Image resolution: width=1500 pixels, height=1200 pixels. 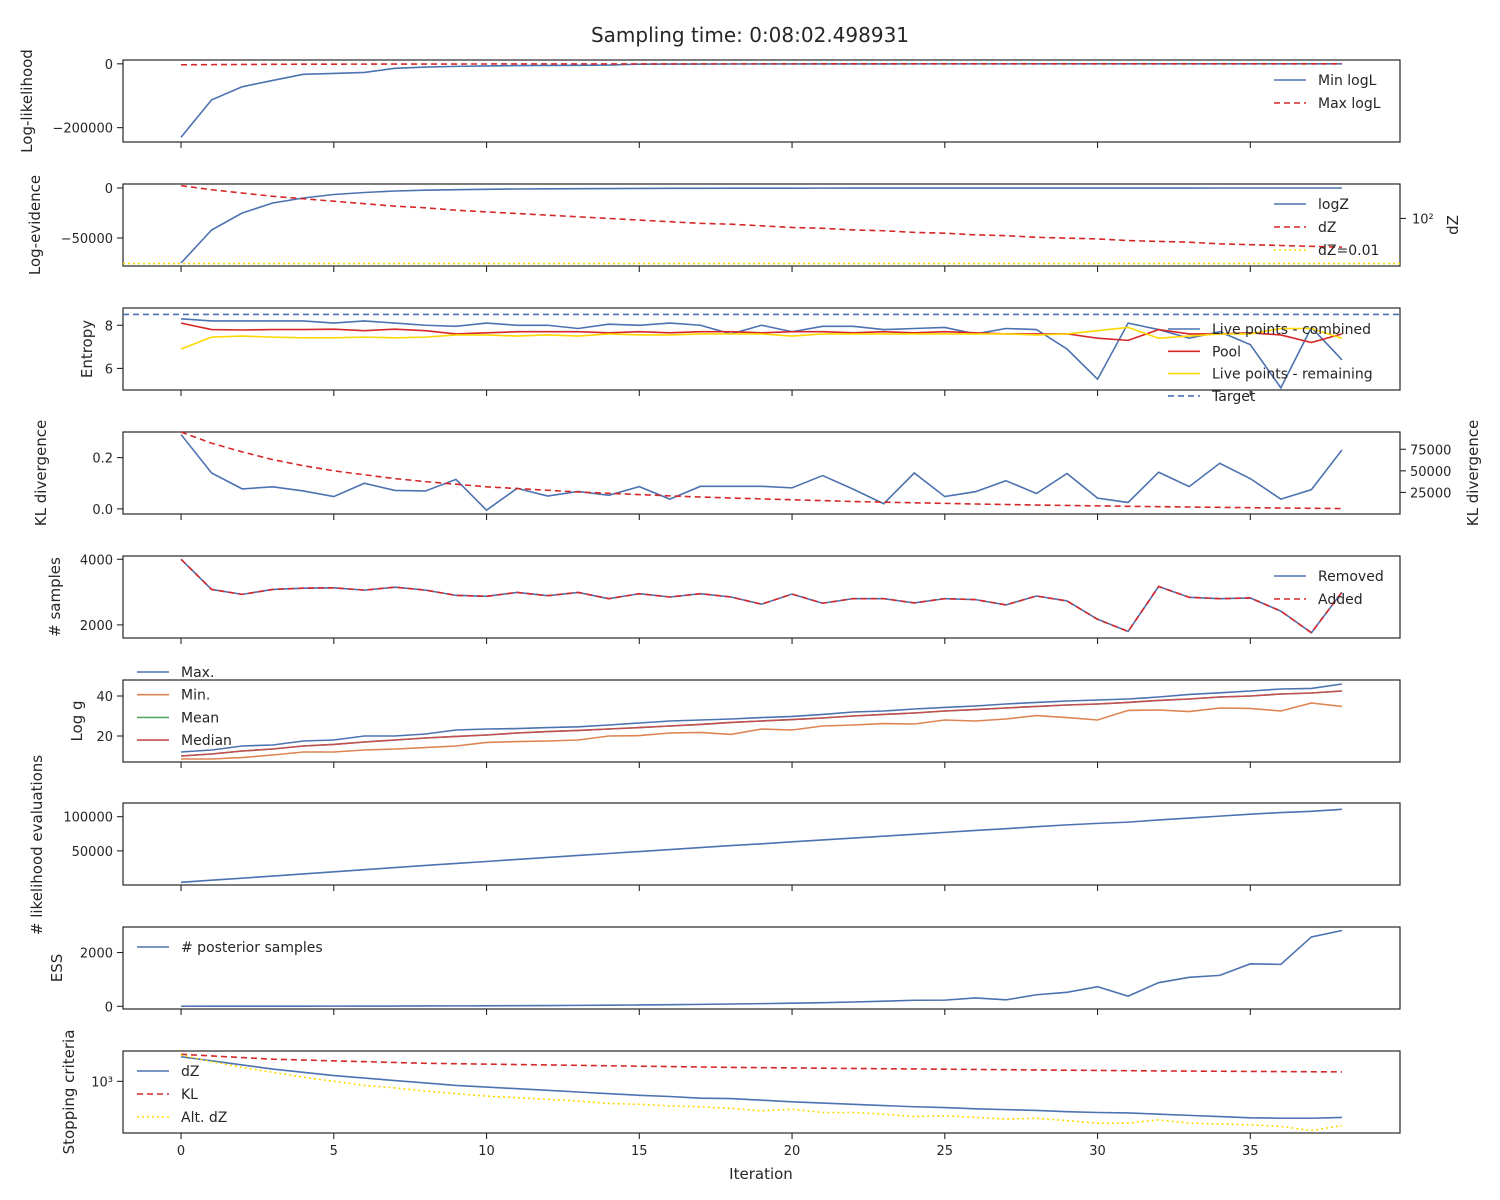 What do you see at coordinates (1453, 225) in the screenshot?
I see `right-axis-label: dZ` at bounding box center [1453, 225].